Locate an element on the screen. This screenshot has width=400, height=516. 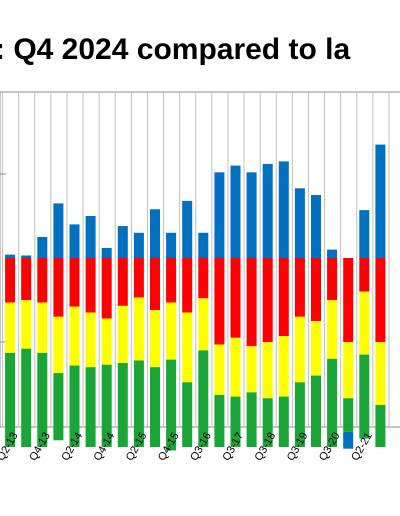
chart-title-text: : Q4 2024 compared to la is located at coordinates (175, 49).